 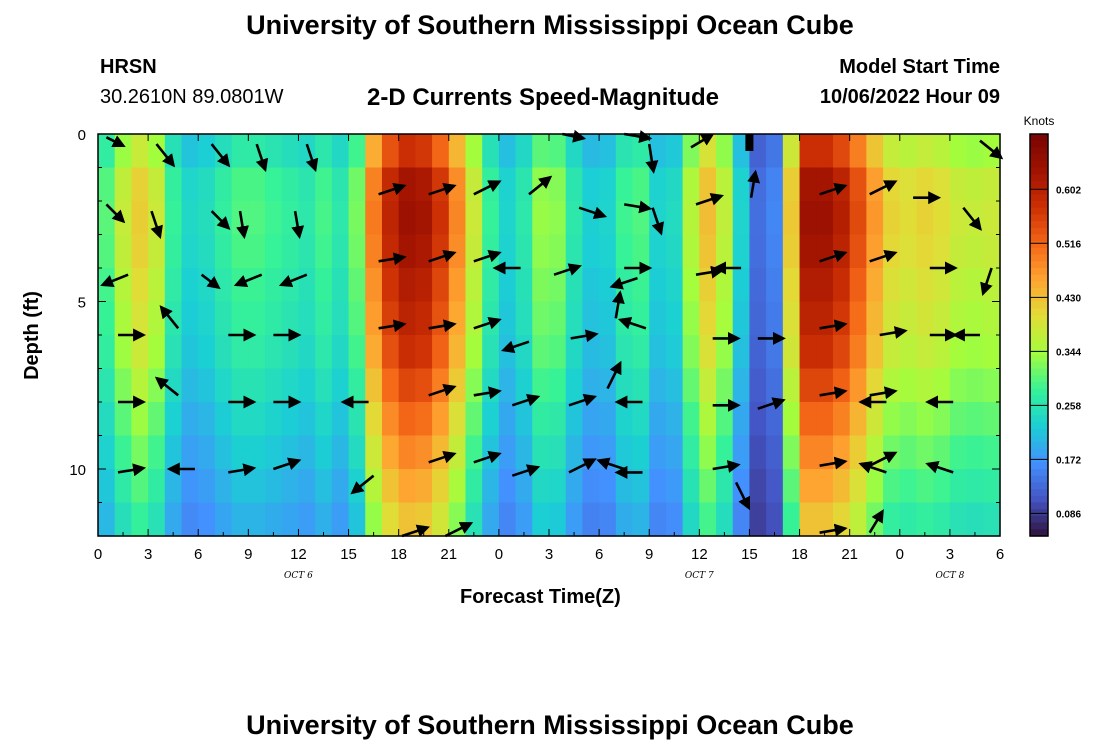 I want to click on x-tick-label: 3, so click(x=549, y=554).